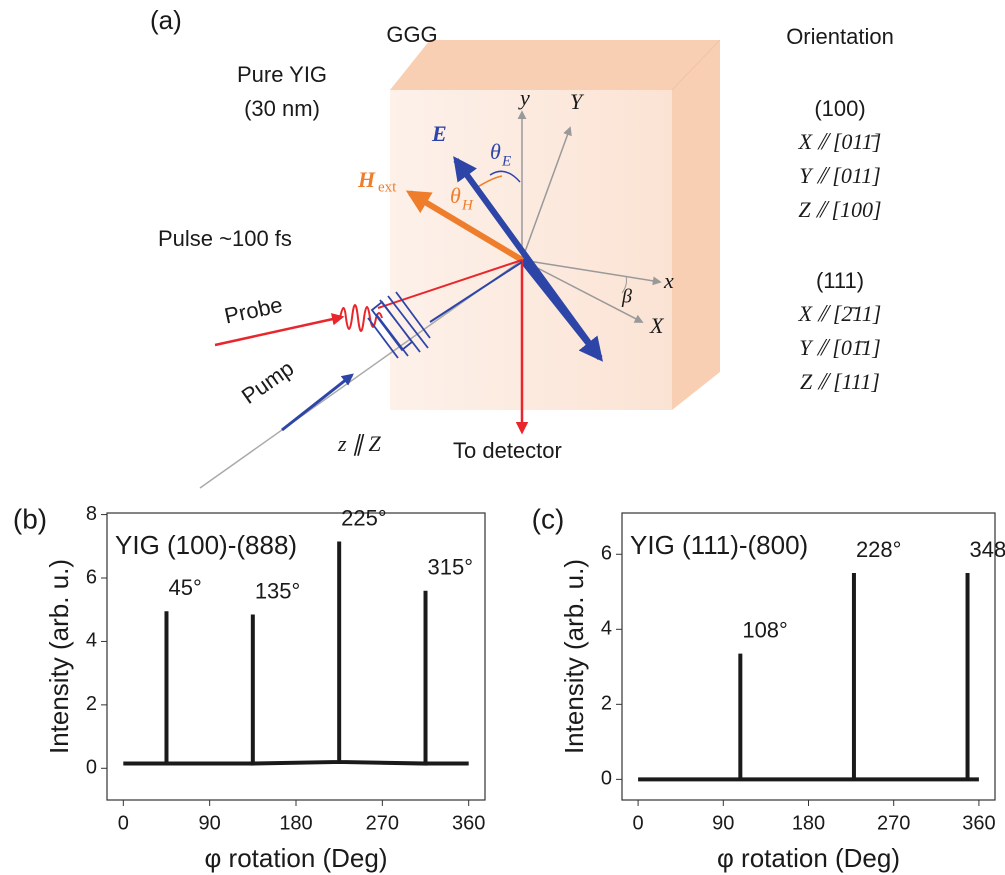  Describe the element at coordinates (696, 65) in the screenshot. I see `edge` at that location.